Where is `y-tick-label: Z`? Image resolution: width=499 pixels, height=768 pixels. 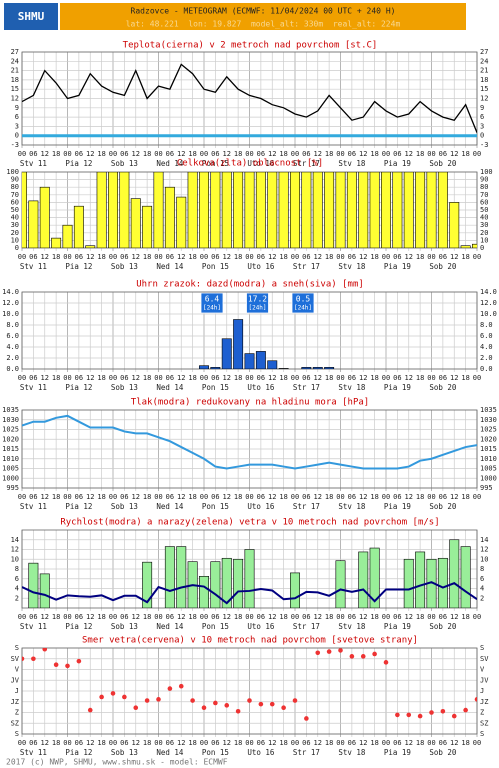
y-tick-label: Z is located at coordinates (17, 713).